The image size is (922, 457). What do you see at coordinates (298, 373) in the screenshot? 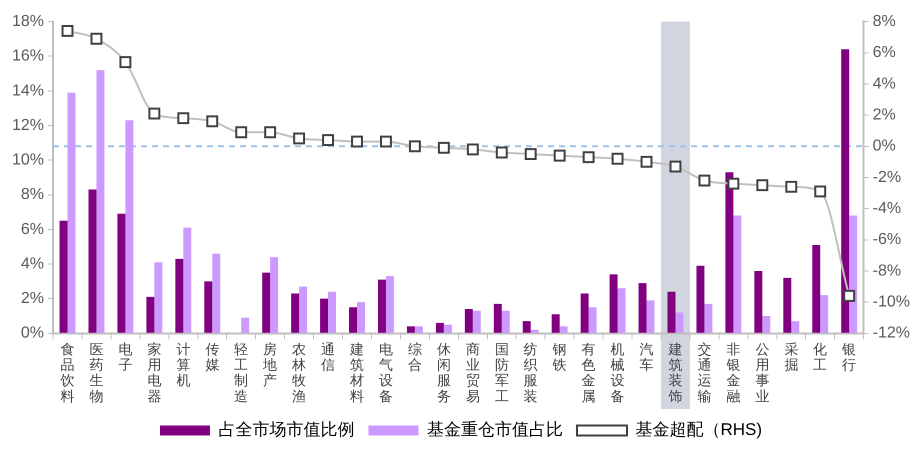
I see `x-tick-label: 农林牧渔` at bounding box center [298, 373].